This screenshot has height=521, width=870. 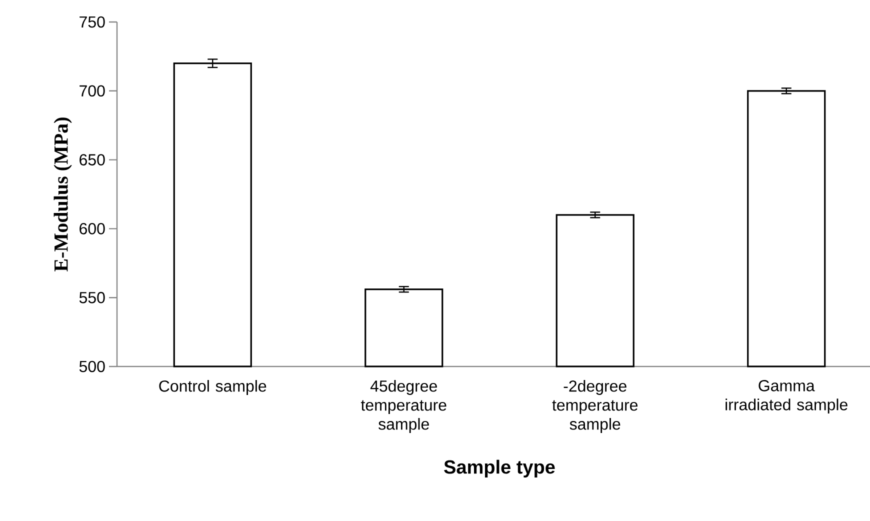 What do you see at coordinates (595, 406) in the screenshot?
I see `x-tick-label: -2degree temperature sample` at bounding box center [595, 406].